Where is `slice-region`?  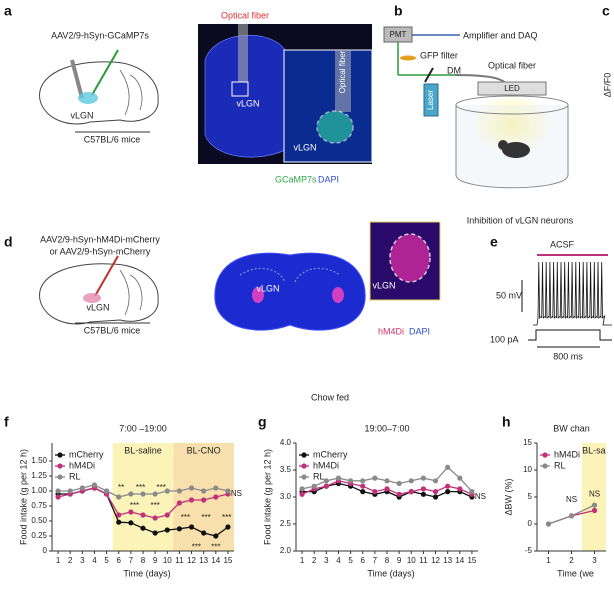
slice-region is located at coordinates (338, 295).